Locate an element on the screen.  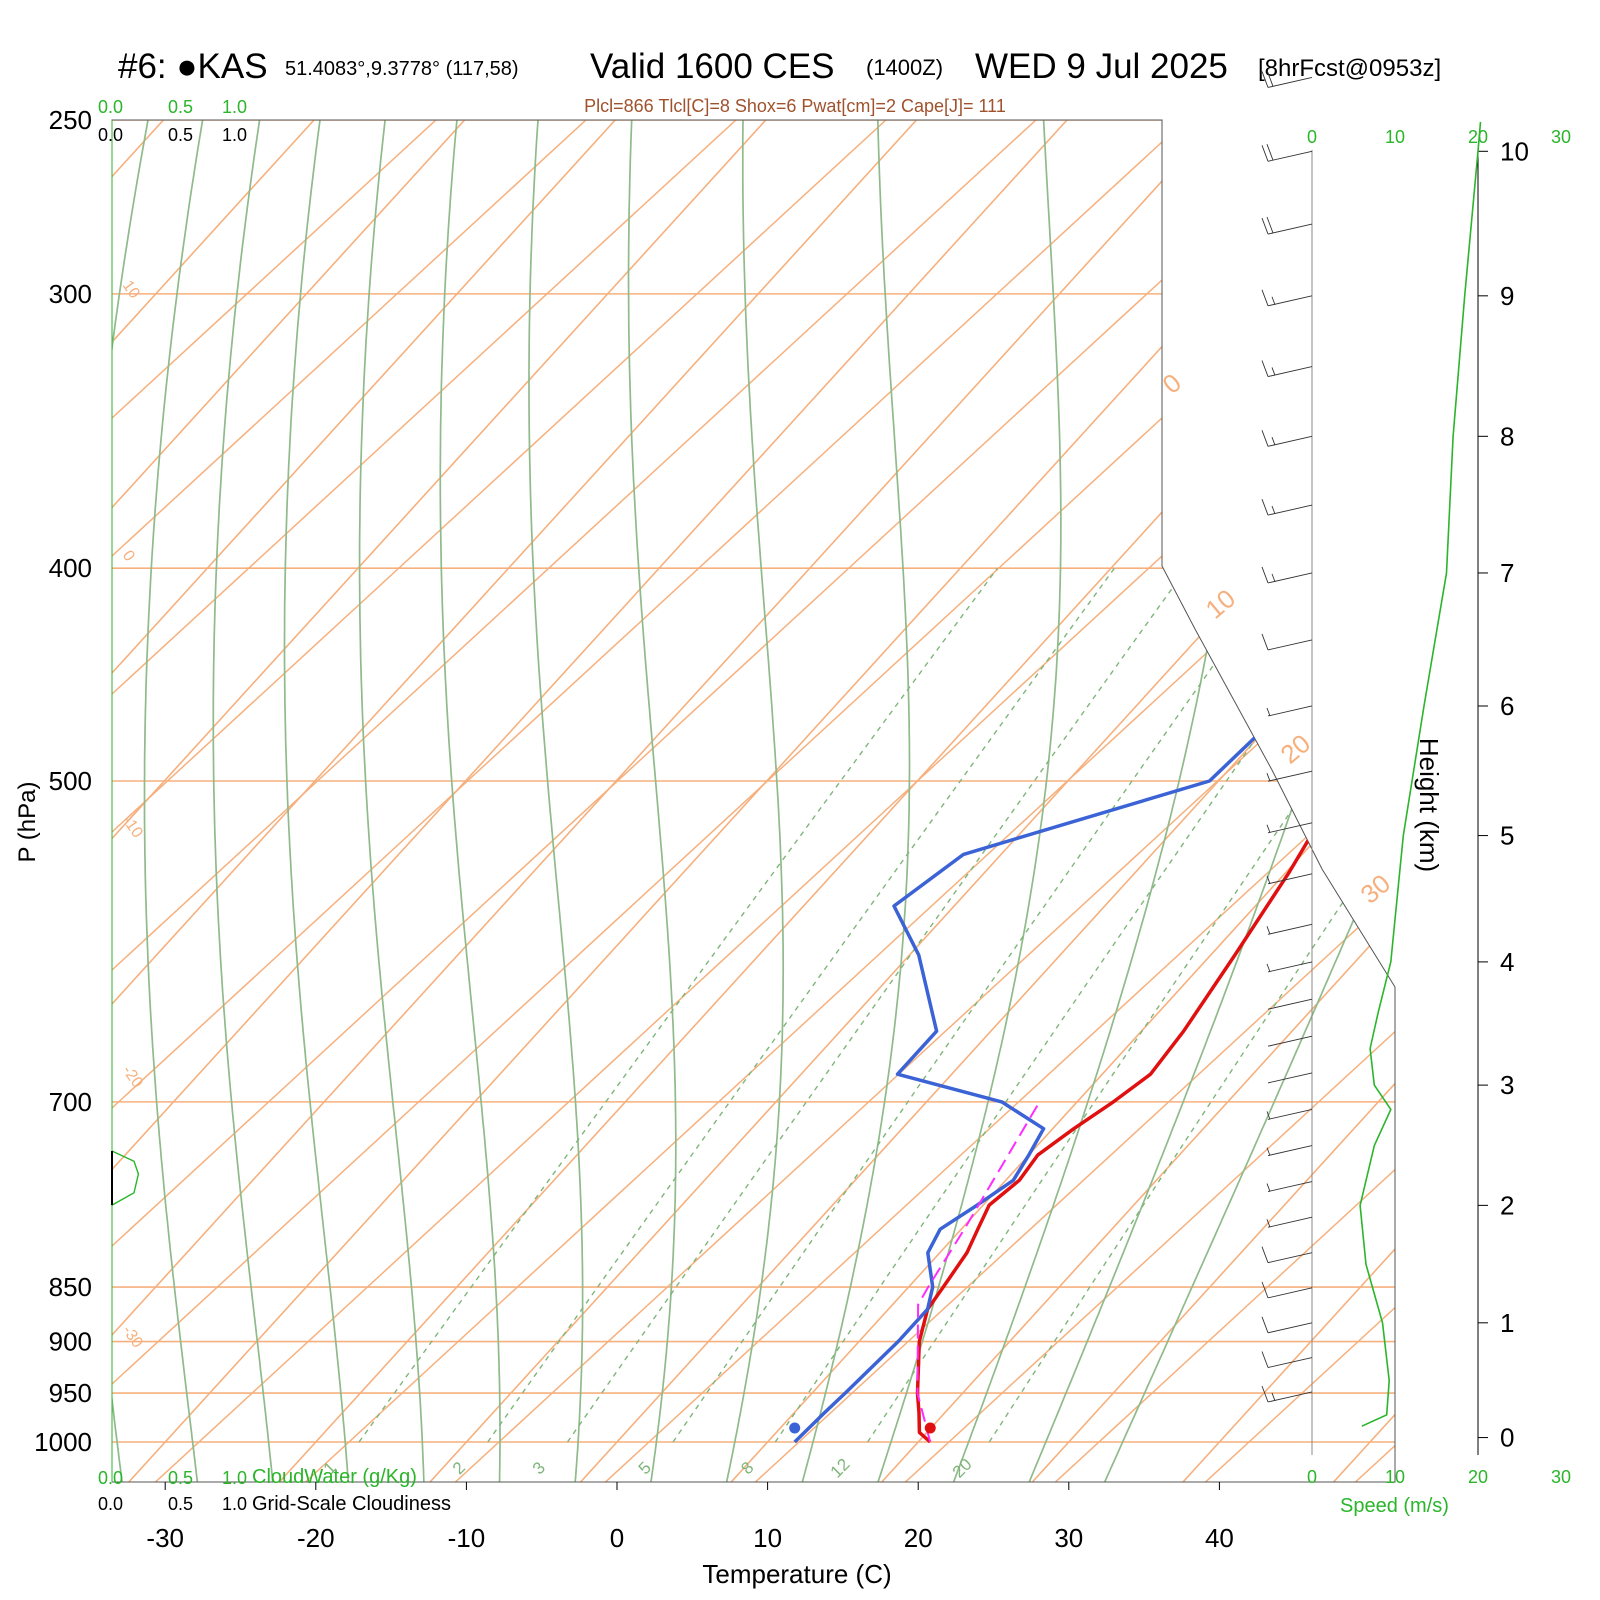
isotherm-line is located at coordinates (1285, 801).